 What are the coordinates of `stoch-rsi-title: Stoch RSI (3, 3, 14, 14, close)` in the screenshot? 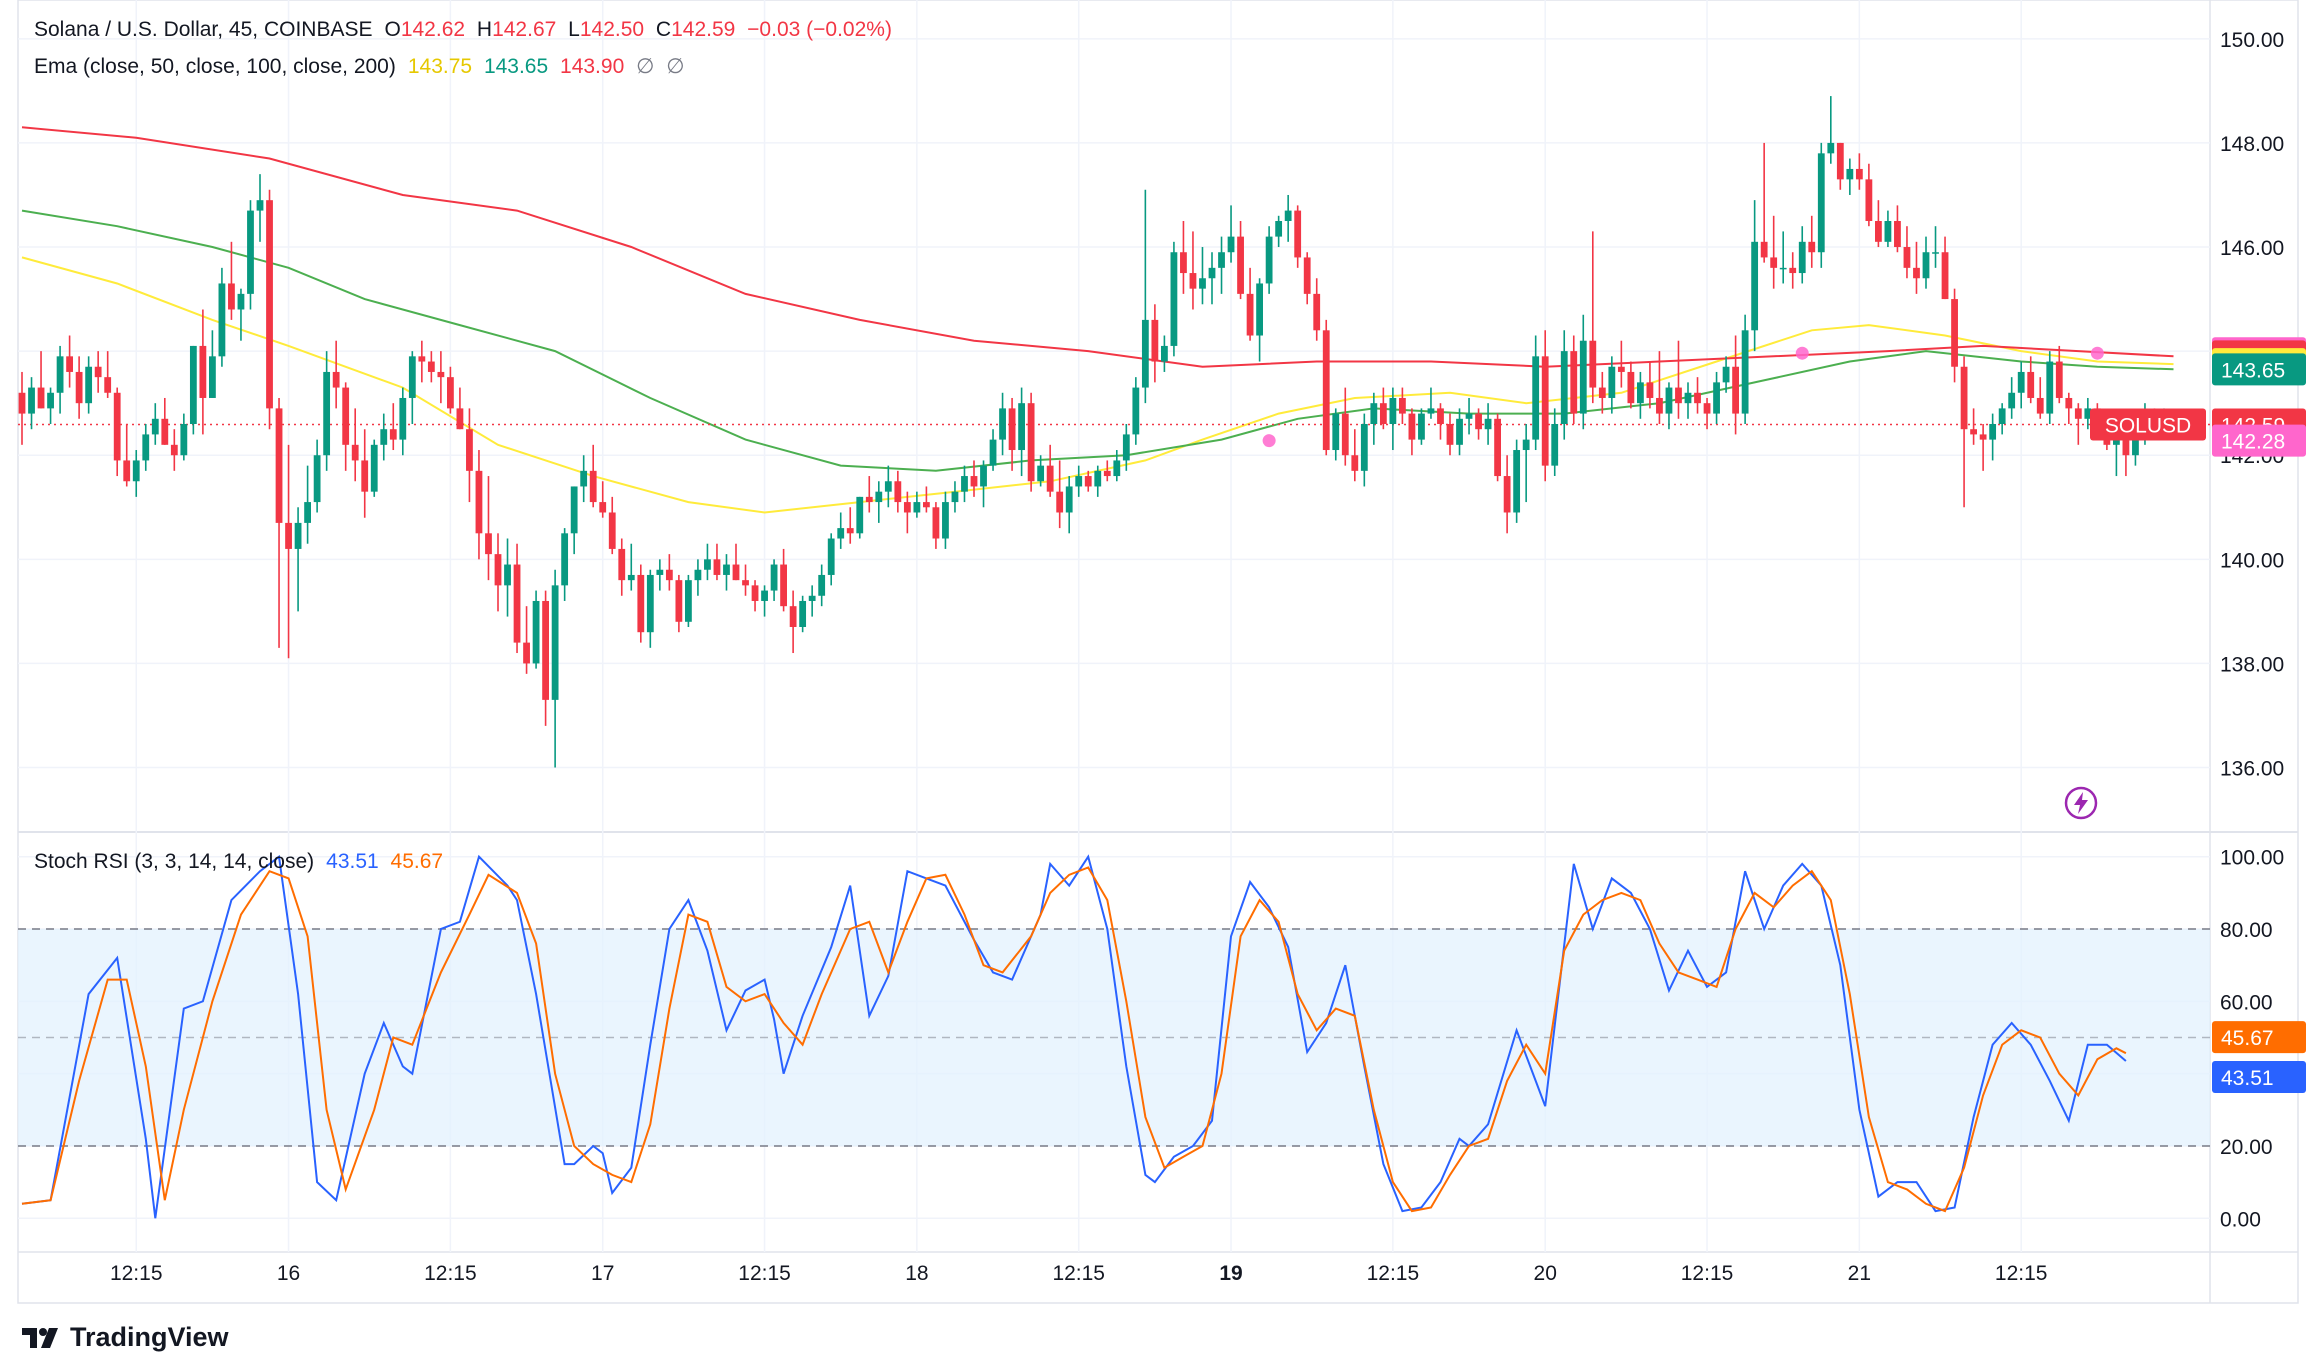 It's located at (174, 861).